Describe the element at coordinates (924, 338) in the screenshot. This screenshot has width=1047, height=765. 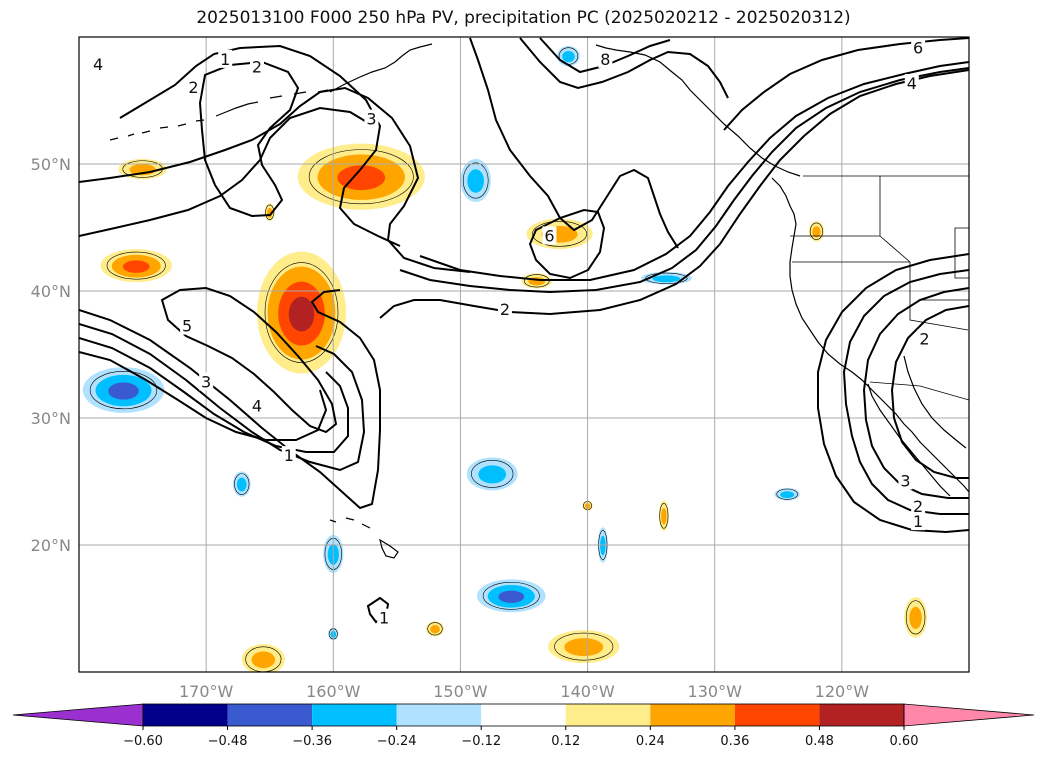
I see `contour-label-14: 2` at that location.